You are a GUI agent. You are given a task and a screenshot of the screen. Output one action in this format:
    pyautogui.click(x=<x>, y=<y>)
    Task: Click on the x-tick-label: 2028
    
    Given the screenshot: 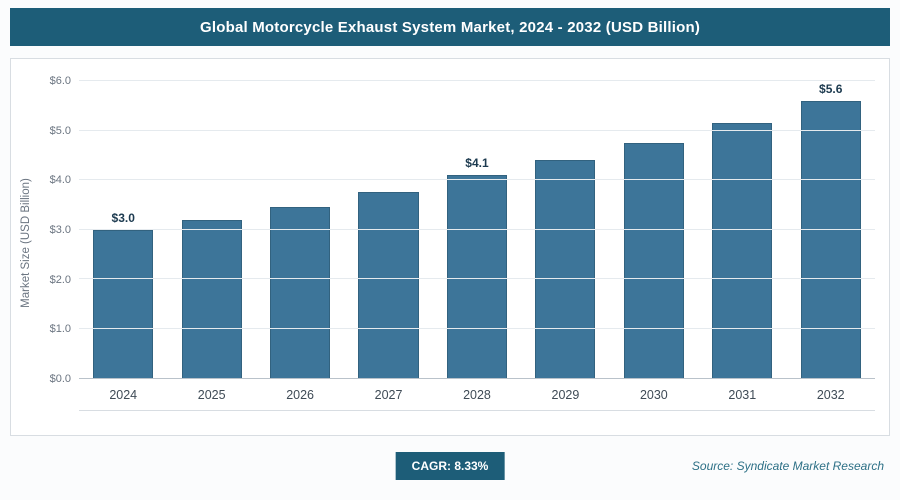 What is the action you would take?
    pyautogui.click(x=477, y=395)
    